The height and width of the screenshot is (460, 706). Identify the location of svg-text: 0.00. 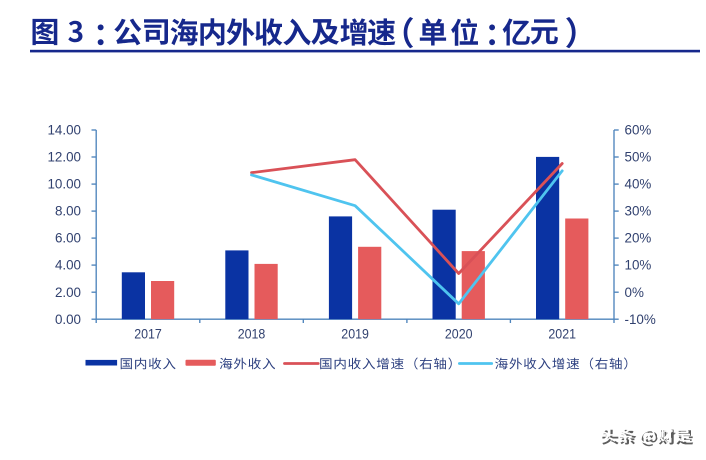
(68, 319).